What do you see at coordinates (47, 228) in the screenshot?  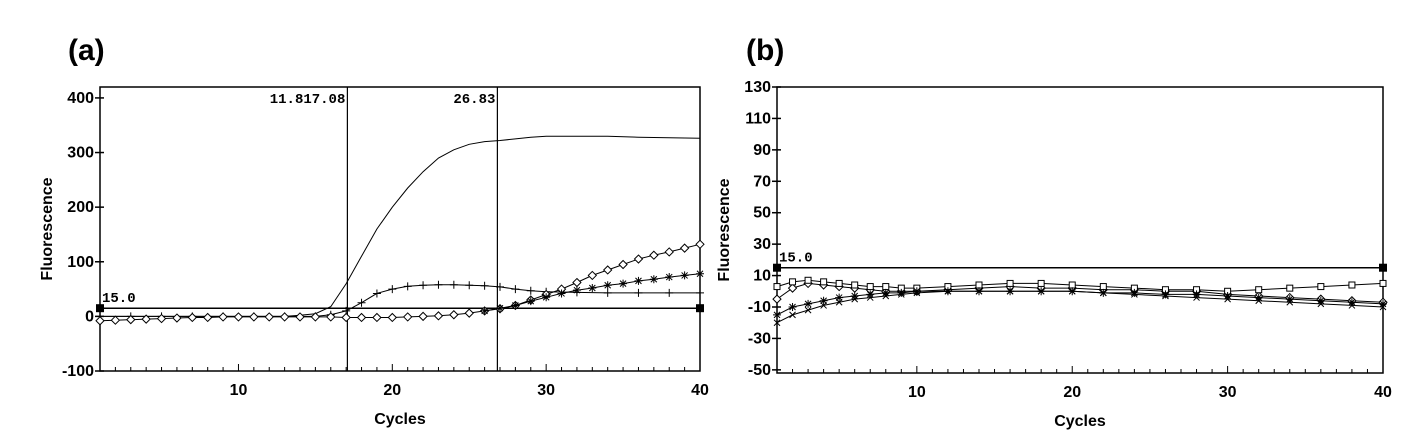 I see `panel-a-y-axis-title: Fluorescence` at bounding box center [47, 228].